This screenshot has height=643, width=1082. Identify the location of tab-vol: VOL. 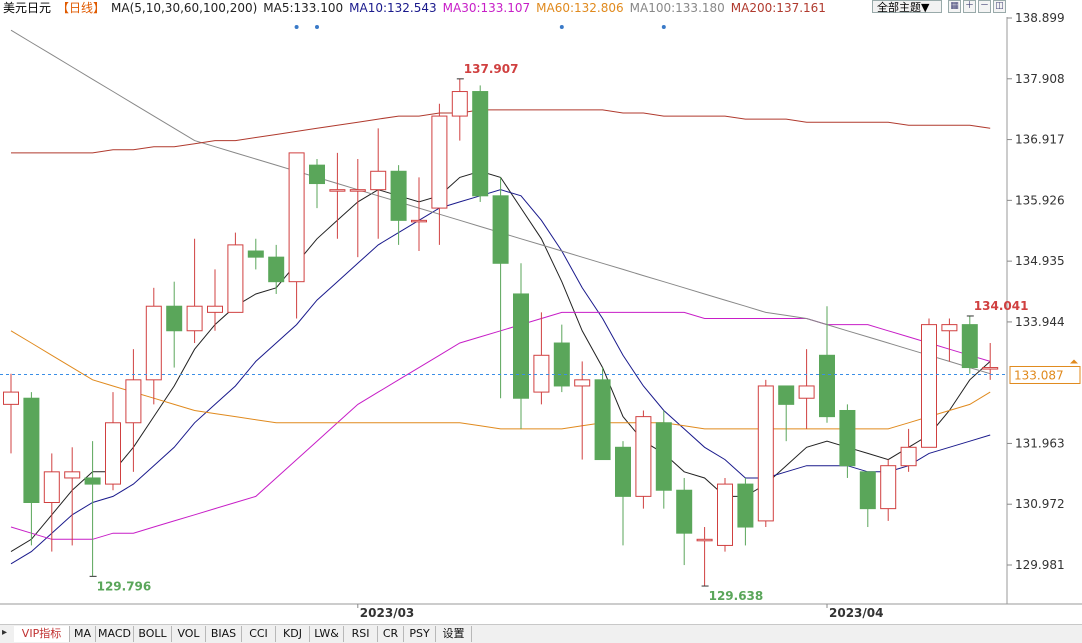
(189, 634).